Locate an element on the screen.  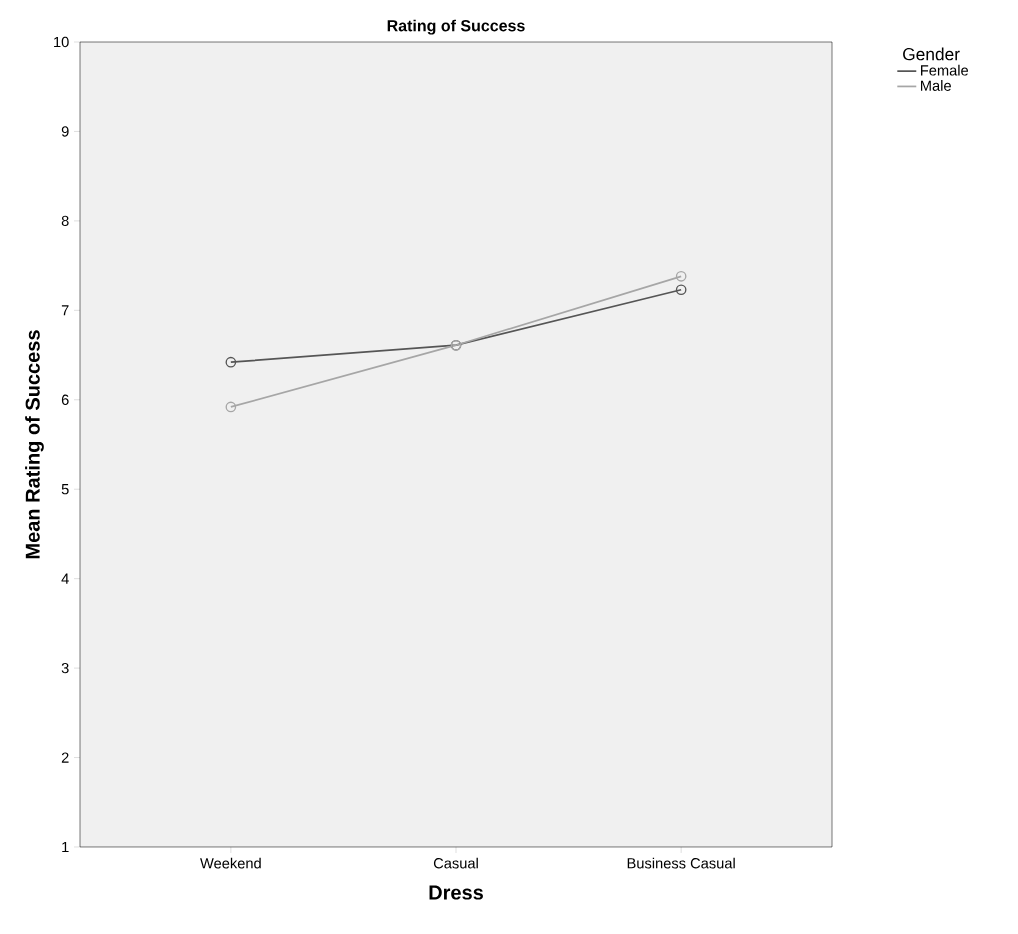
legend-label: Male is located at coordinates (936, 85).